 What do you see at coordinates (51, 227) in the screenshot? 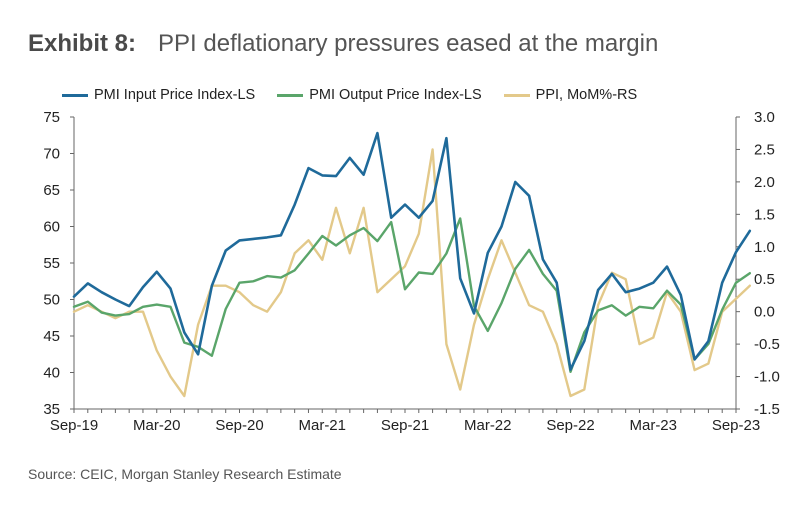
I see `left-tick-label: 60` at bounding box center [51, 227].